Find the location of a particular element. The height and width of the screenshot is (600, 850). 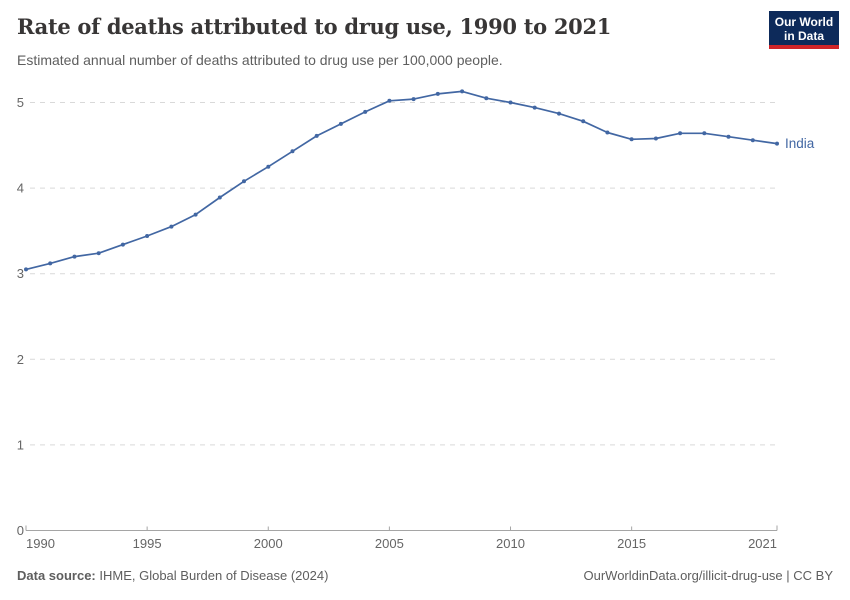

x-axis-label: 2015 is located at coordinates (631, 543).